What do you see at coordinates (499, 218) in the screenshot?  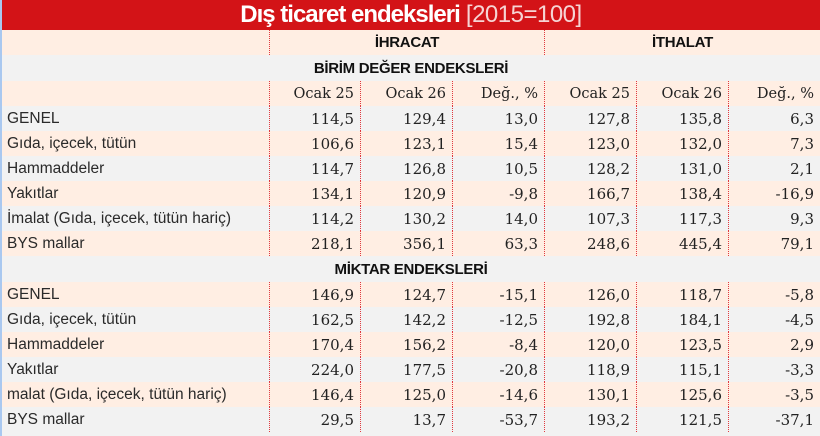 I see `cell-export-change: 14,0` at bounding box center [499, 218].